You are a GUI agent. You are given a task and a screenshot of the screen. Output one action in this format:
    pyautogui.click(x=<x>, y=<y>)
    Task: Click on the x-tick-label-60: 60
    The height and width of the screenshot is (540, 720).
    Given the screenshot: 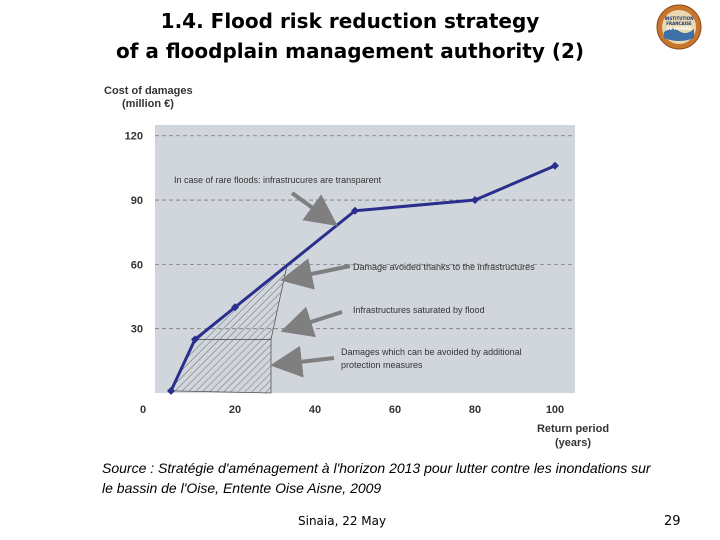 What is the action you would take?
    pyautogui.click(x=395, y=410)
    